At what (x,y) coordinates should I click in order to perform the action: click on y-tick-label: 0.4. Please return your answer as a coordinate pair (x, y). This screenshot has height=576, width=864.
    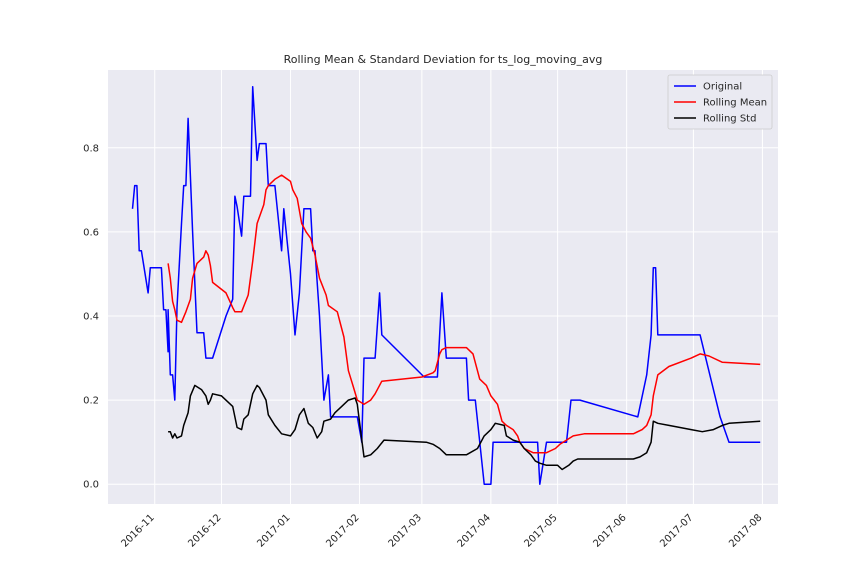
    Looking at the image, I should click on (91, 317).